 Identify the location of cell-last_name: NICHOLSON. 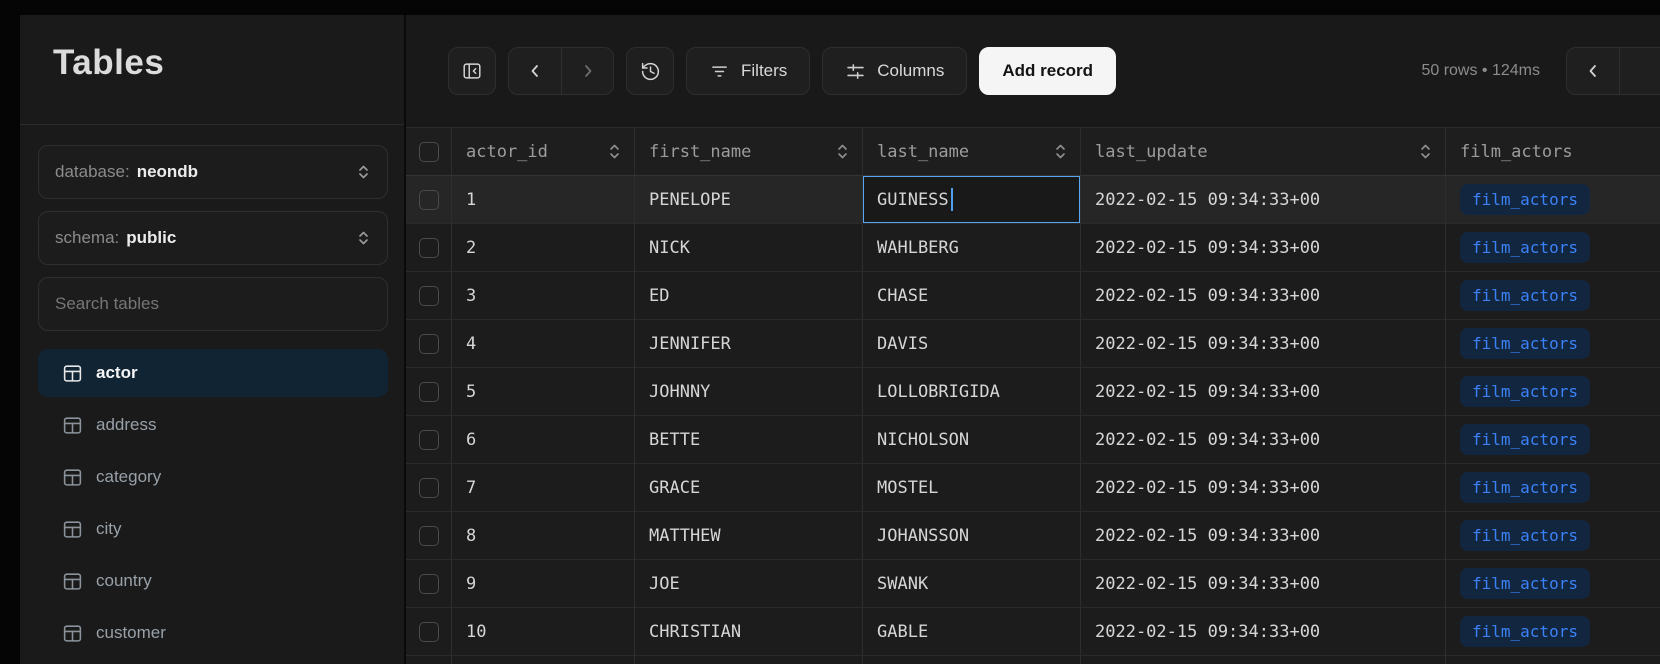
(972, 439).